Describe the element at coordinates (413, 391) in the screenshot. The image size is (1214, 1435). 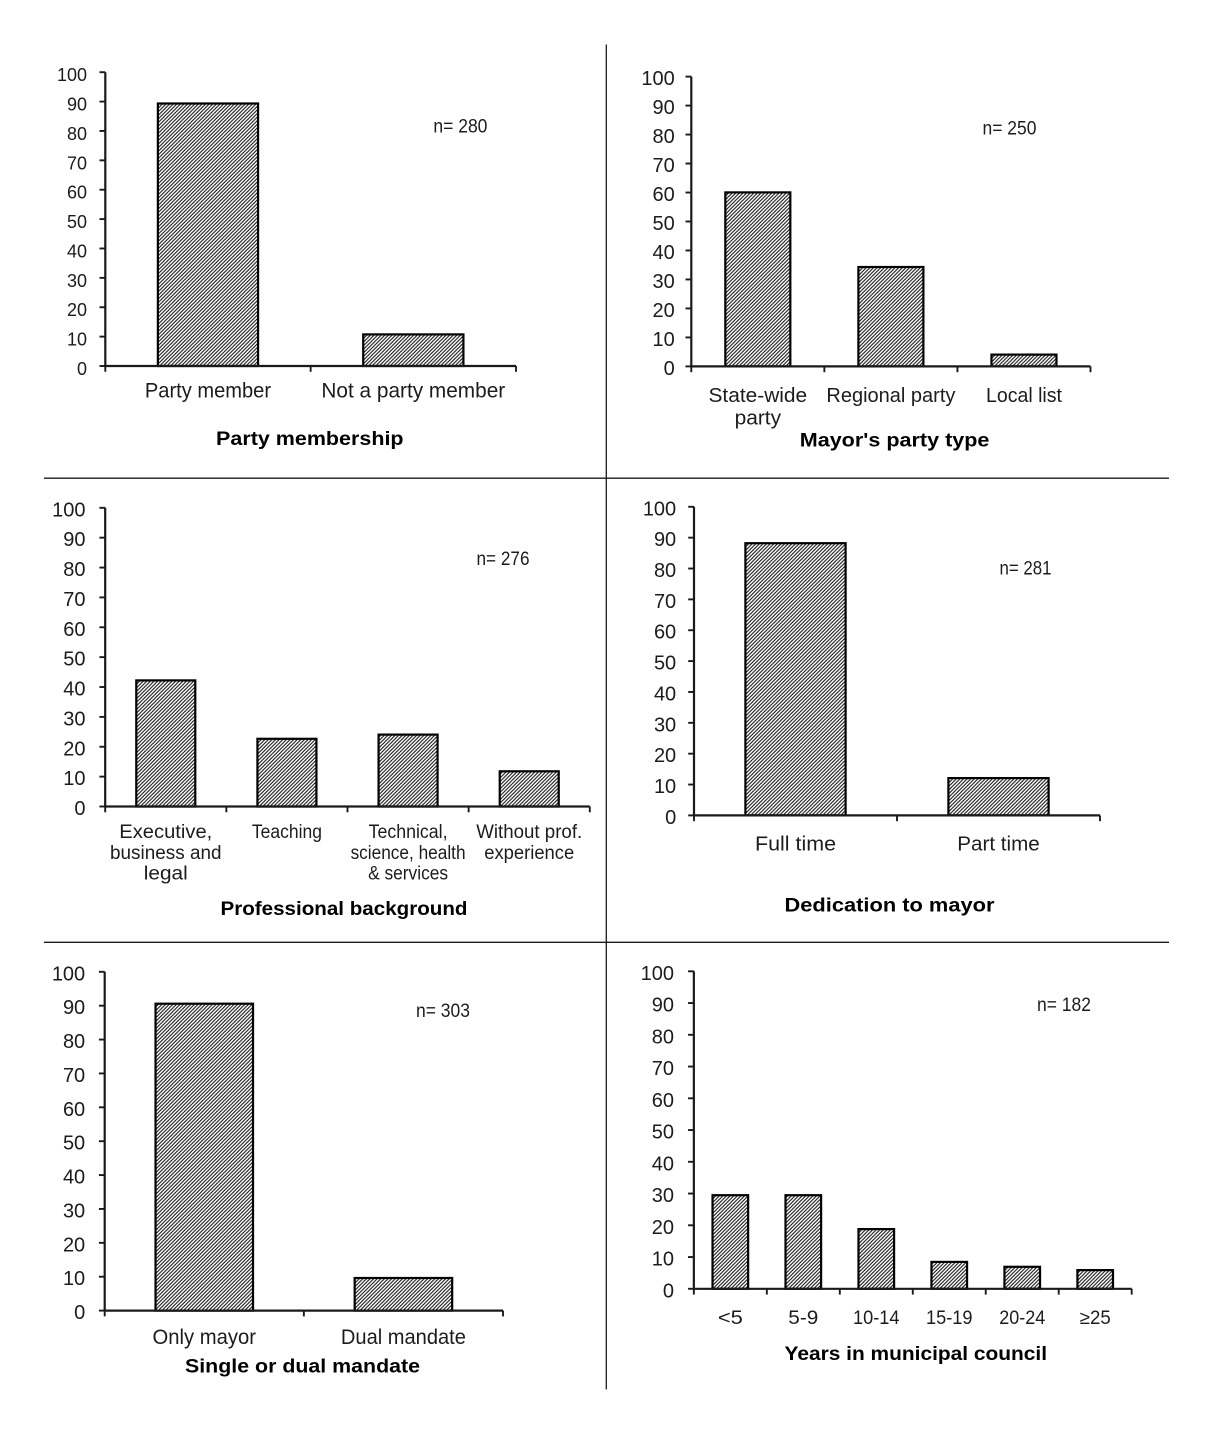
I see `svg-text: Not a party member` at that location.